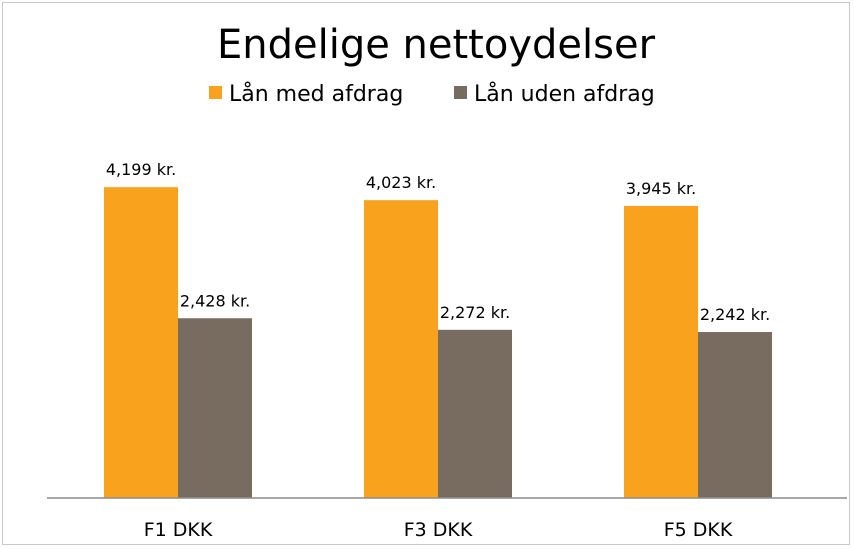 The height and width of the screenshot is (549, 854). I want to click on bar-series1-f3-dkk, so click(475, 413).